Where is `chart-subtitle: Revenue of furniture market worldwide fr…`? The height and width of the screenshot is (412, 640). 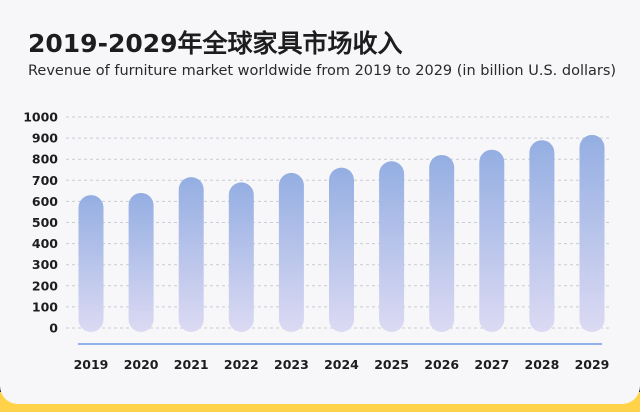 chart-subtitle: Revenue of furniture market worldwide fr… is located at coordinates (322, 71).